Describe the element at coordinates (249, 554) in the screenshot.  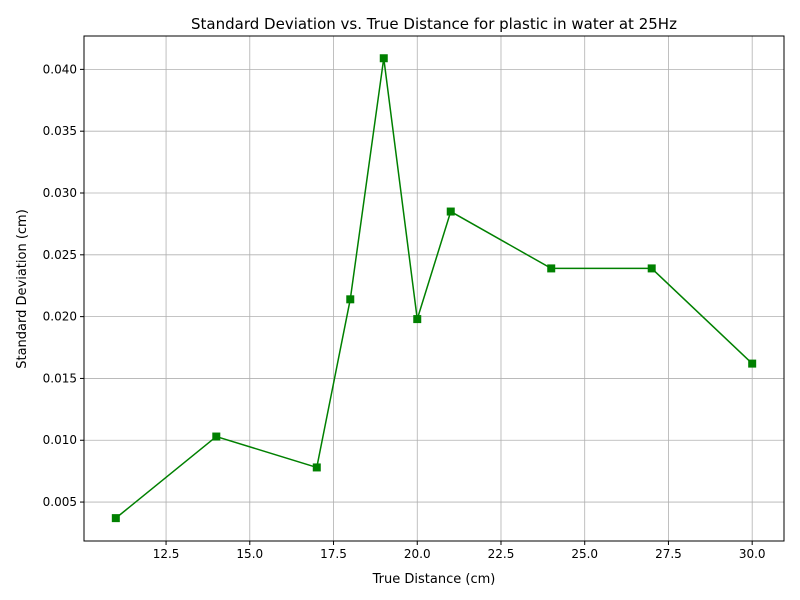
I see `x-tick-label: 15.0` at that location.